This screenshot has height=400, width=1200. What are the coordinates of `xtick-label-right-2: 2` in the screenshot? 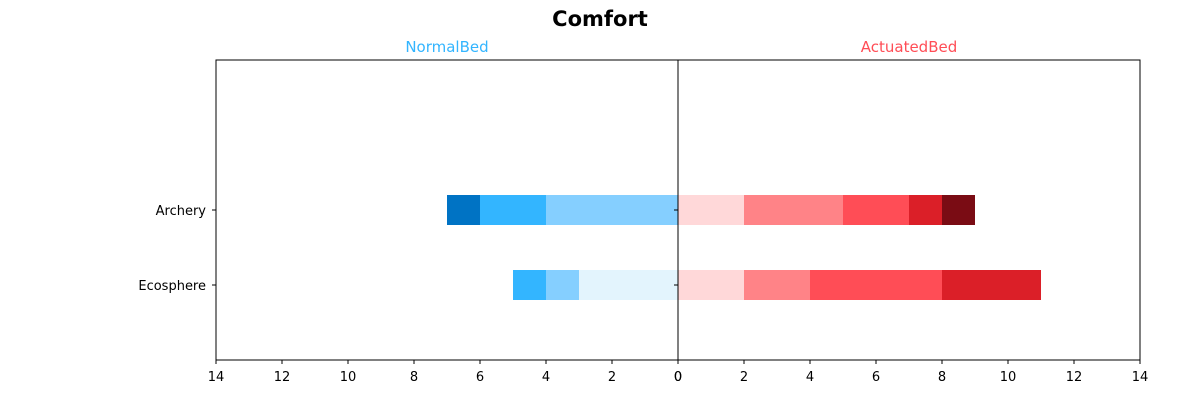 It's located at (744, 377).